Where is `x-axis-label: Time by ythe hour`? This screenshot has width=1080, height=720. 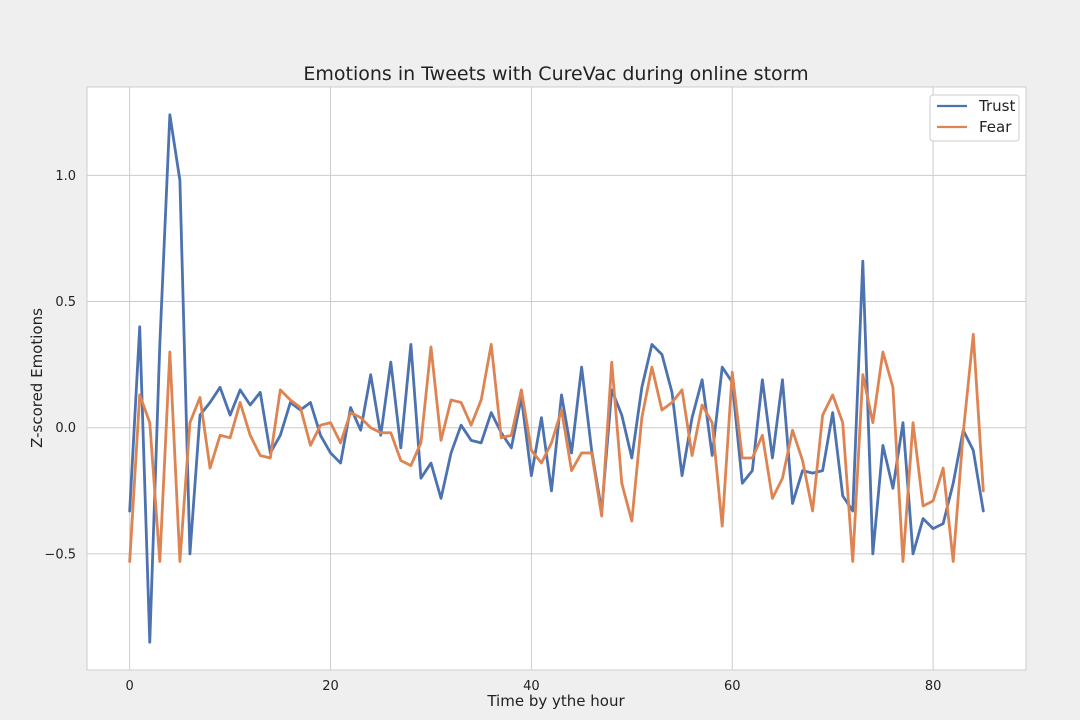 x-axis-label: Time by ythe hour is located at coordinates (555, 701).